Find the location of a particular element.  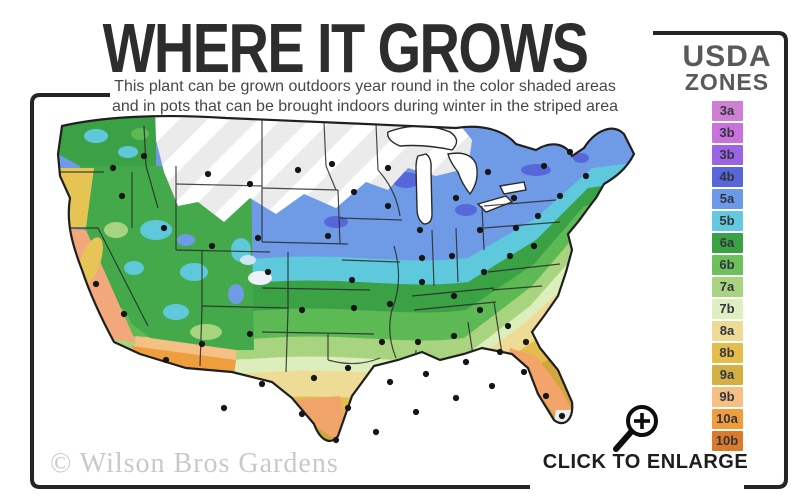

zone-swatch-9a: 9a is located at coordinates (727, 375).